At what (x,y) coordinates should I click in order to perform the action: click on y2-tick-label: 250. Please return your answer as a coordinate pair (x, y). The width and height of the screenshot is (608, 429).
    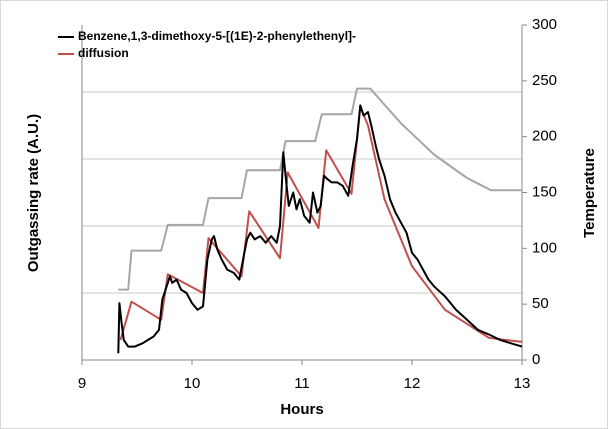
    Looking at the image, I should click on (544, 80).